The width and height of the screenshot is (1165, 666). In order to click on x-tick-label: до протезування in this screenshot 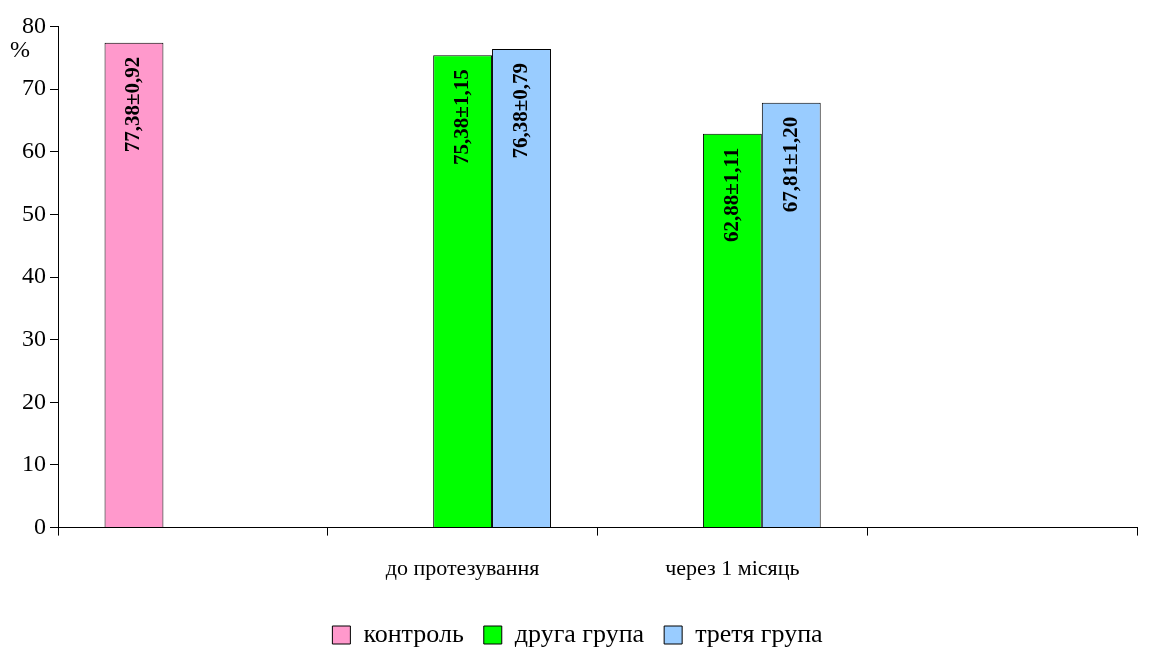, I will do `click(462, 567)`.